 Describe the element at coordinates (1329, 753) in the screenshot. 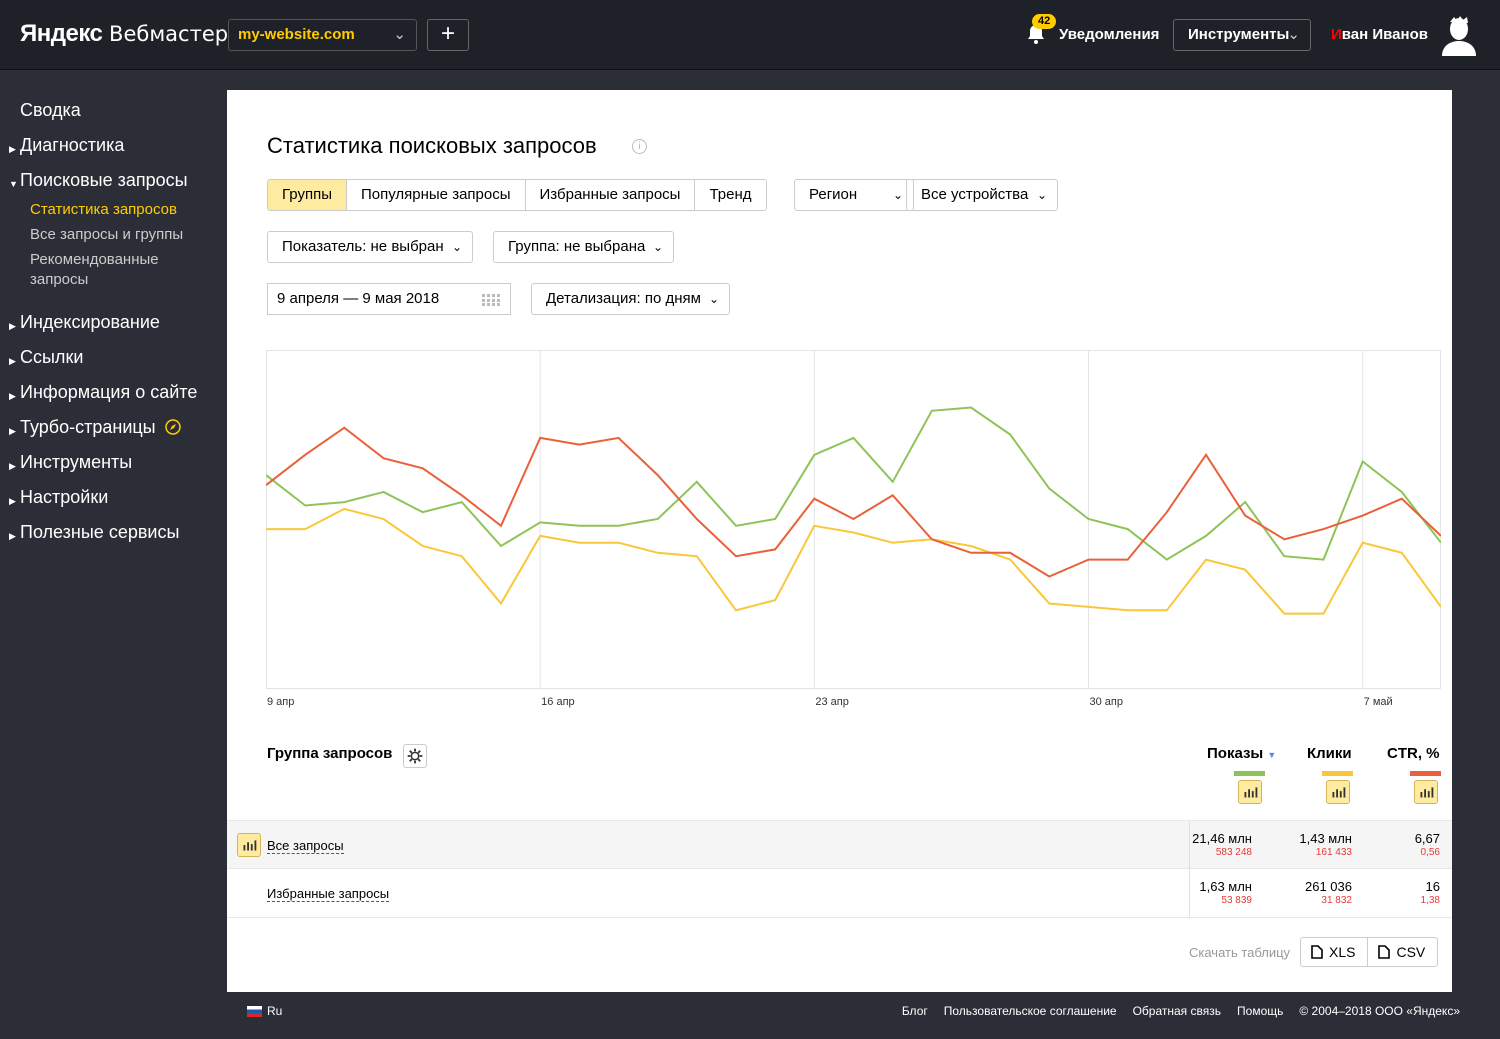

I see `col-clicks-header: Клики` at that location.